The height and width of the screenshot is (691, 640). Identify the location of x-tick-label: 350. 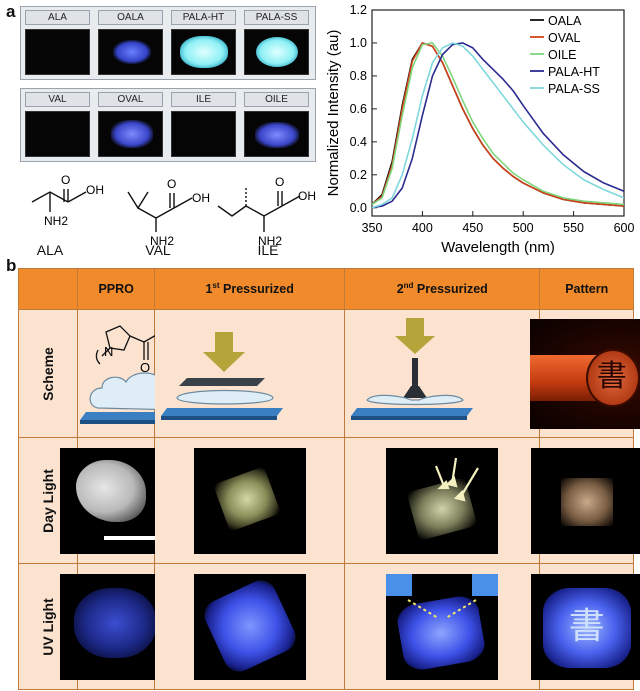
(372, 228).